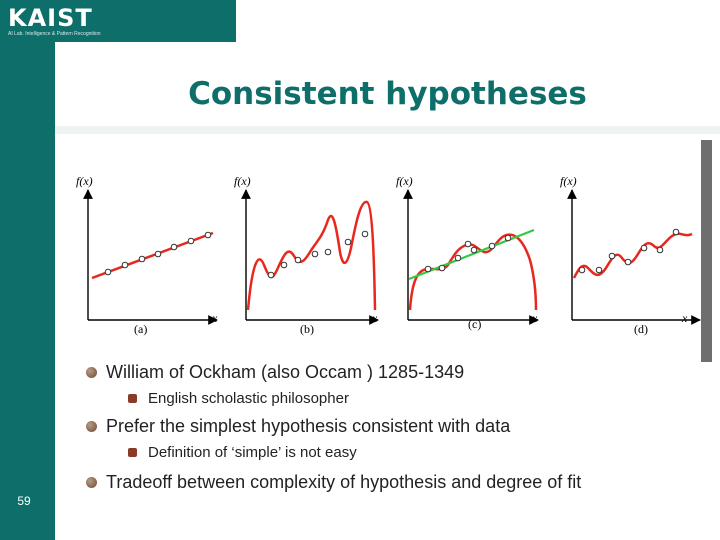 This screenshot has height=540, width=720. Describe the element at coordinates (641, 329) in the screenshot. I see `panel-d-caption: (d)` at that location.